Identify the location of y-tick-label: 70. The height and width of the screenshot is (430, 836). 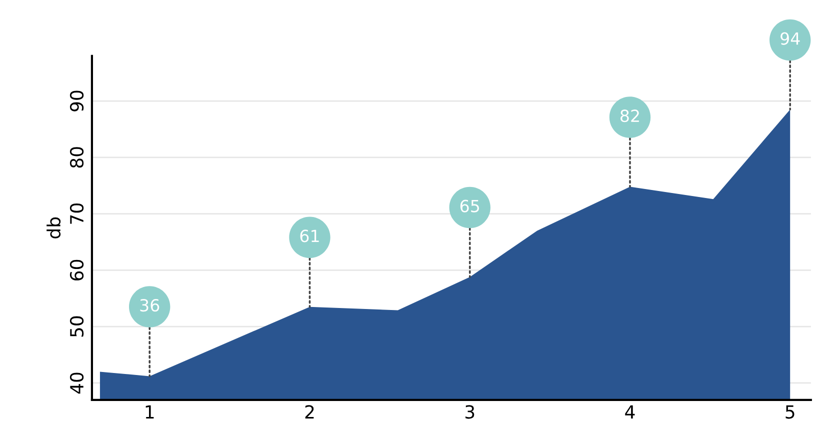
(77, 214).